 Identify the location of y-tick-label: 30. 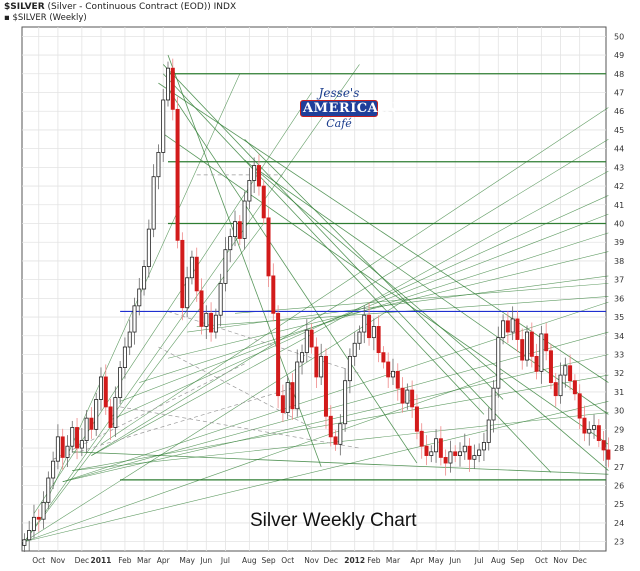
(619, 411).